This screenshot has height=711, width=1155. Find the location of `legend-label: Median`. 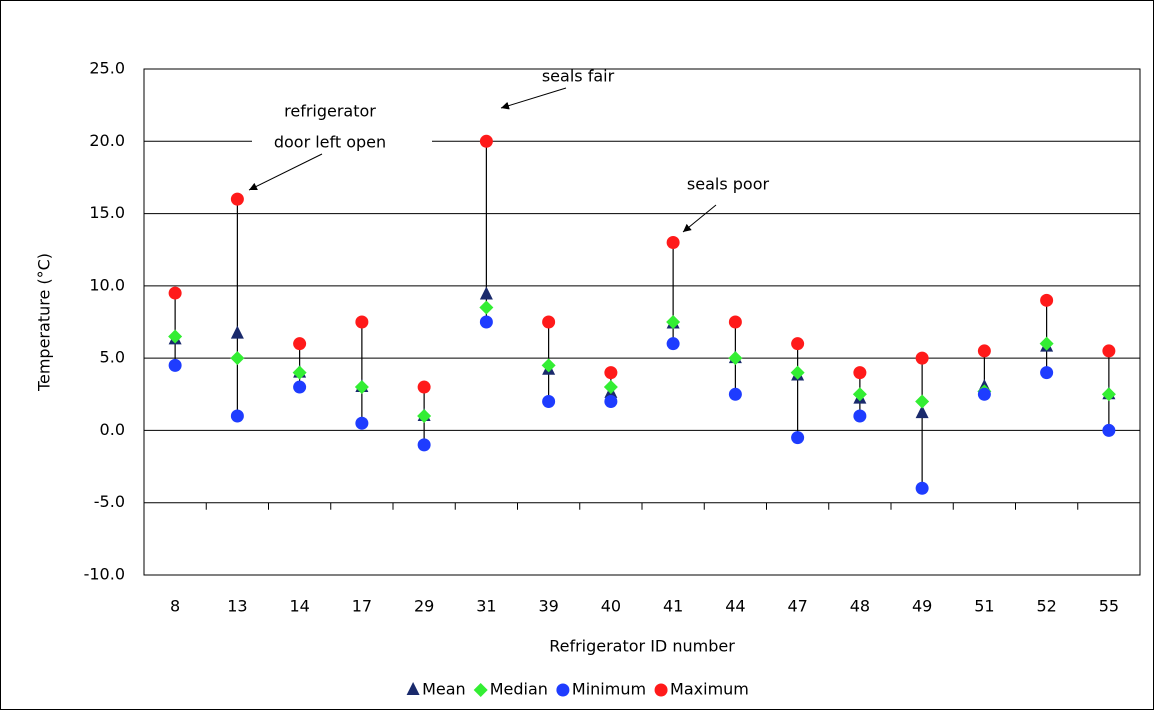

legend-label: Median is located at coordinates (519, 689).